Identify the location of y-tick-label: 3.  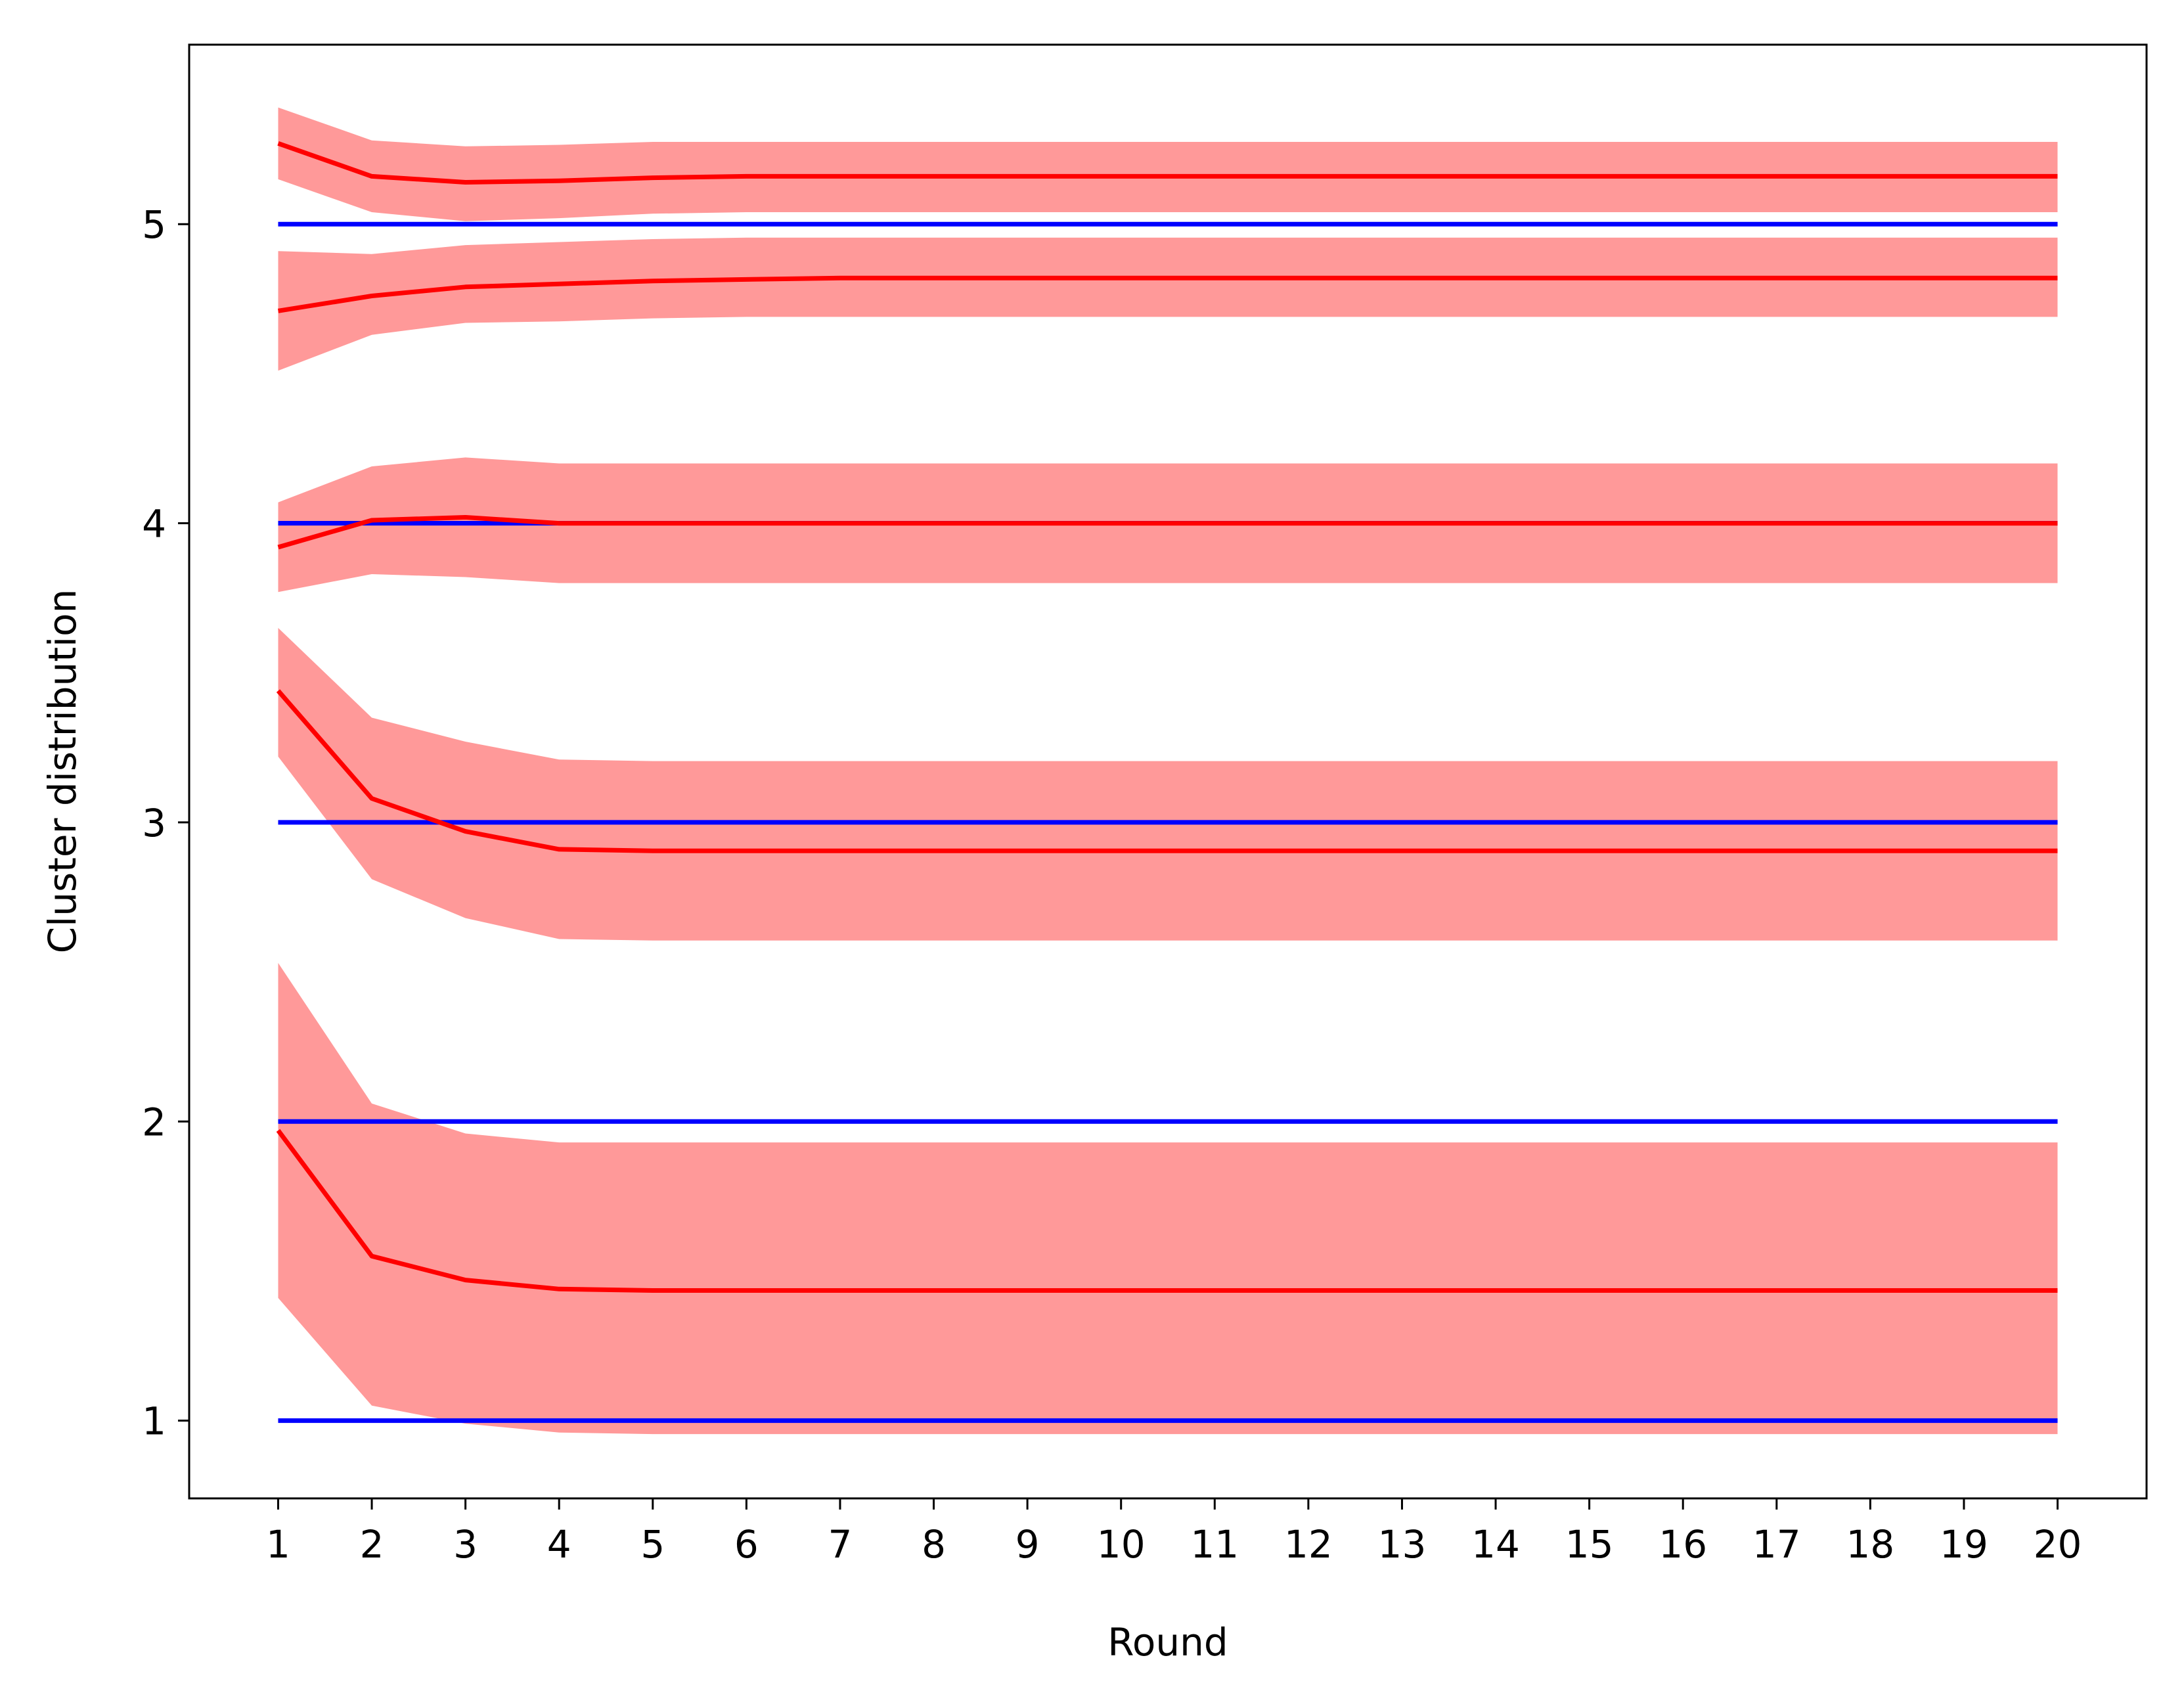
(154, 823).